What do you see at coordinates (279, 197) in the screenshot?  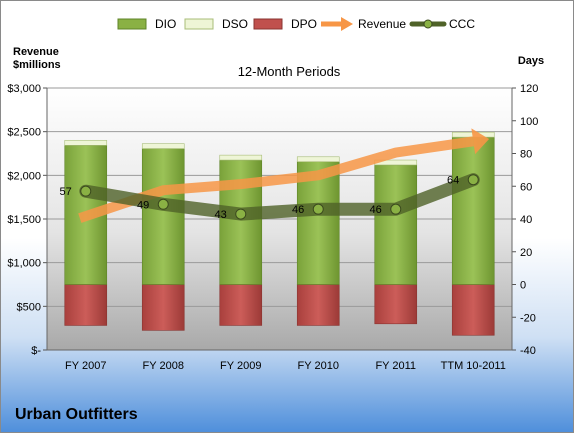 I see `ccc-line` at bounding box center [279, 197].